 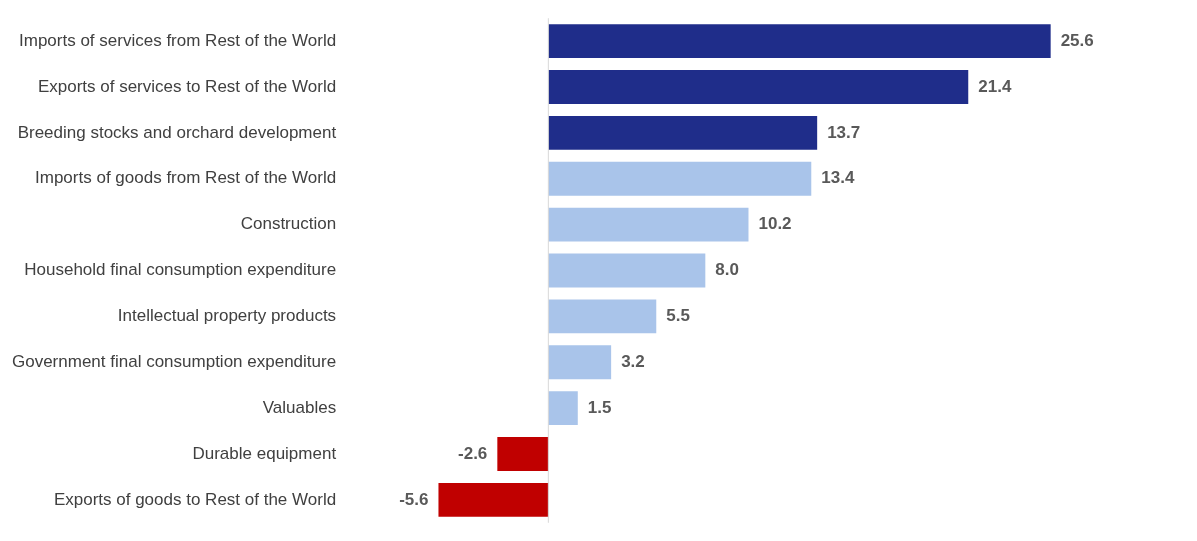 I want to click on y-tick-label: Imports of goods from Rest of the World, so click(x=186, y=178).